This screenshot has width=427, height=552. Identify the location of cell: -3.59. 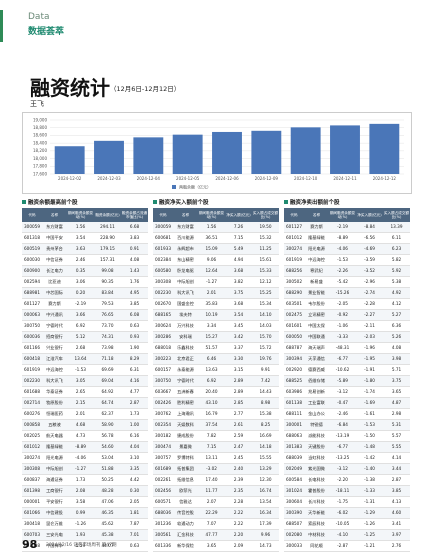
(369, 259).